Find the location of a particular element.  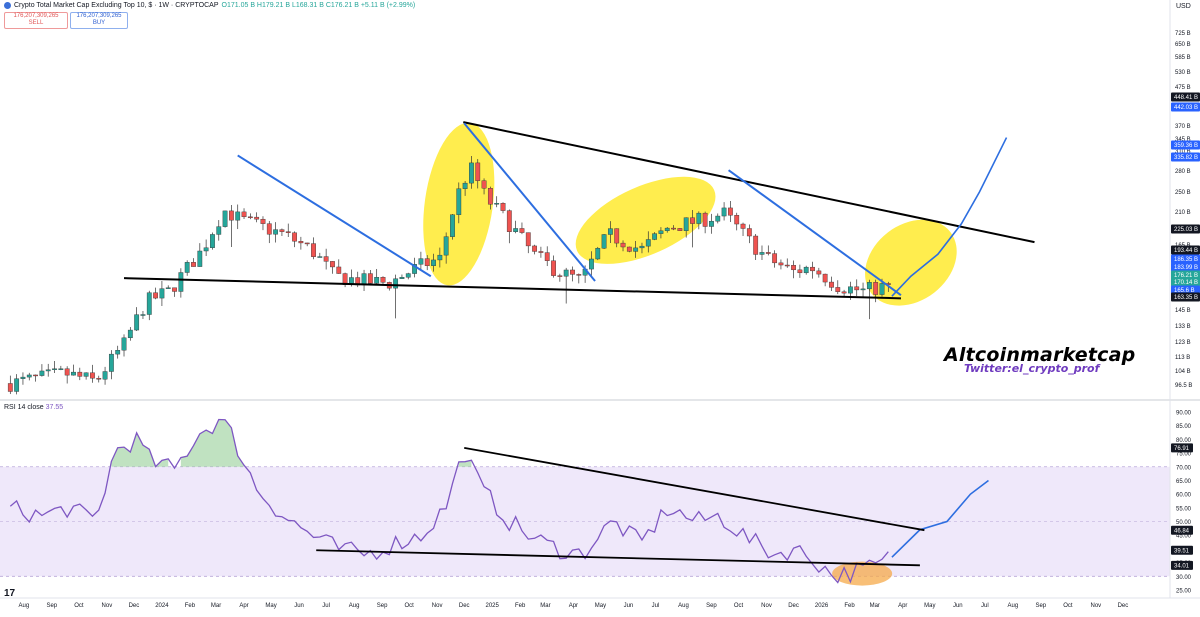

rsi-badge-label: 39.51 is located at coordinates (1182, 551).